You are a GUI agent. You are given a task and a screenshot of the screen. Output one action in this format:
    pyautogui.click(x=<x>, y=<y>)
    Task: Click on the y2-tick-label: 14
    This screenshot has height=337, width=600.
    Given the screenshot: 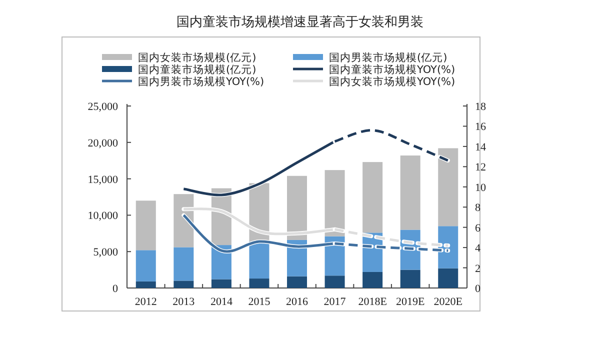 What is the action you would take?
    pyautogui.click(x=480, y=147)
    